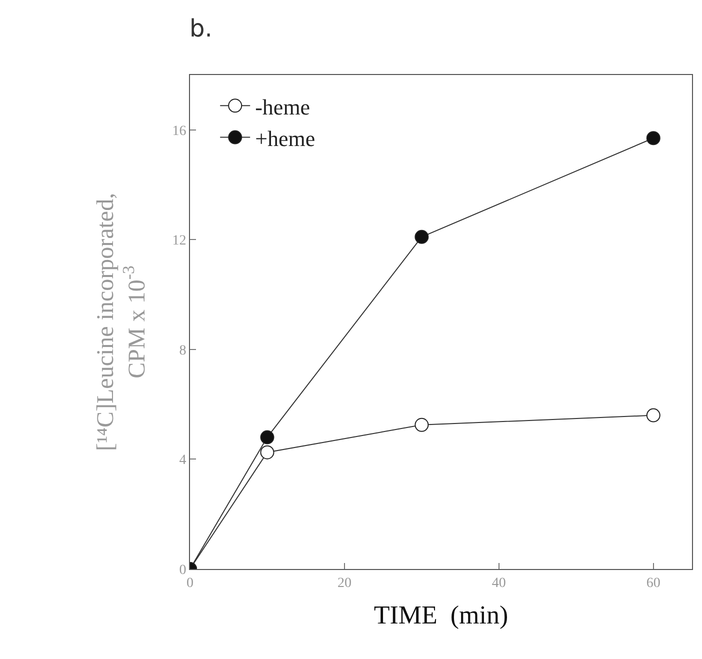 This screenshot has height=659, width=702. I want to click on legend-label: +heme, so click(285, 138).